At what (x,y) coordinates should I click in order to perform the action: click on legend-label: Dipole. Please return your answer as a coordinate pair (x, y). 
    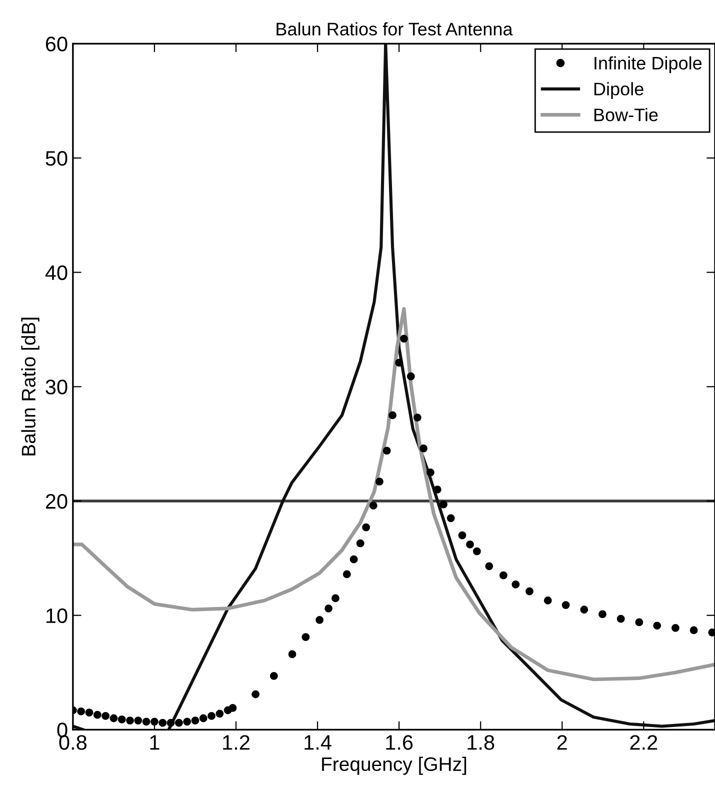
    Looking at the image, I should click on (619, 90).